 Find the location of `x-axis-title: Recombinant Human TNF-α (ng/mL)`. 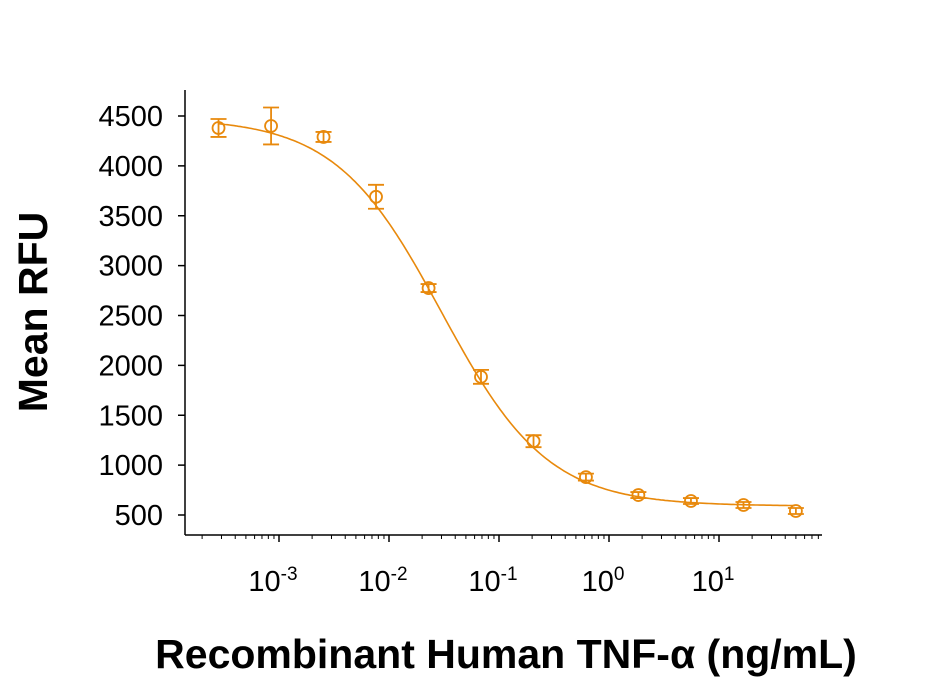

x-axis-title: Recombinant Human TNF-α (ng/mL) is located at coordinates (506, 654).